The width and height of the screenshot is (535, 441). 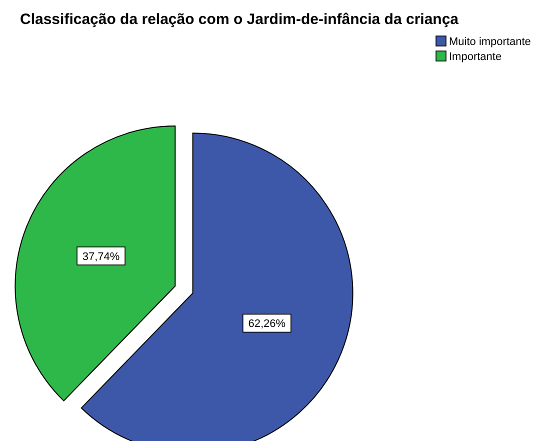 What do you see at coordinates (267, 324) in the screenshot?
I see `data-label: 62,26%` at bounding box center [267, 324].